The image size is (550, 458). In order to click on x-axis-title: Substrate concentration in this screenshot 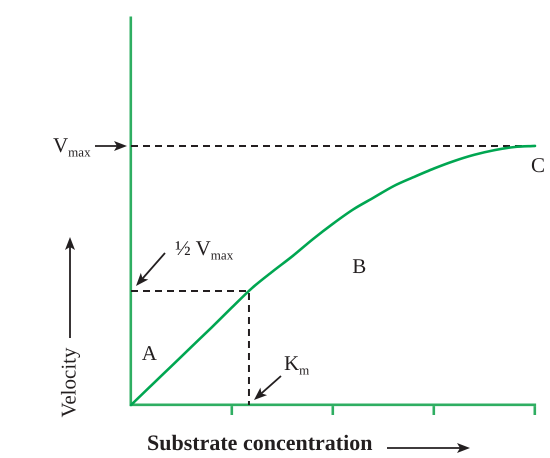, I will do `click(259, 442)`.